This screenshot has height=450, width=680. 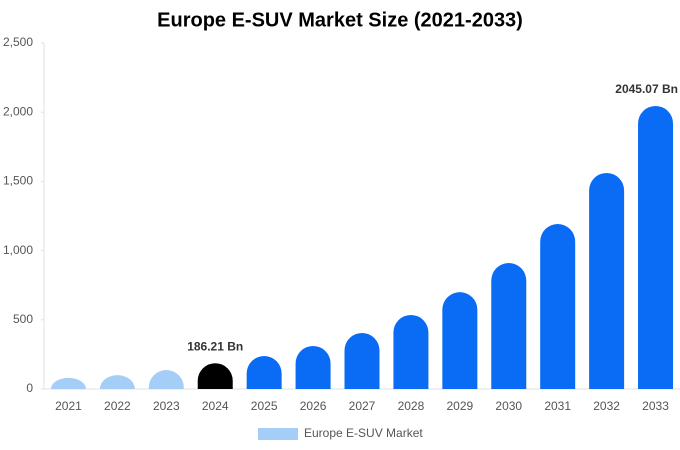 I want to click on x-tick-label: 2024, so click(x=215, y=406).